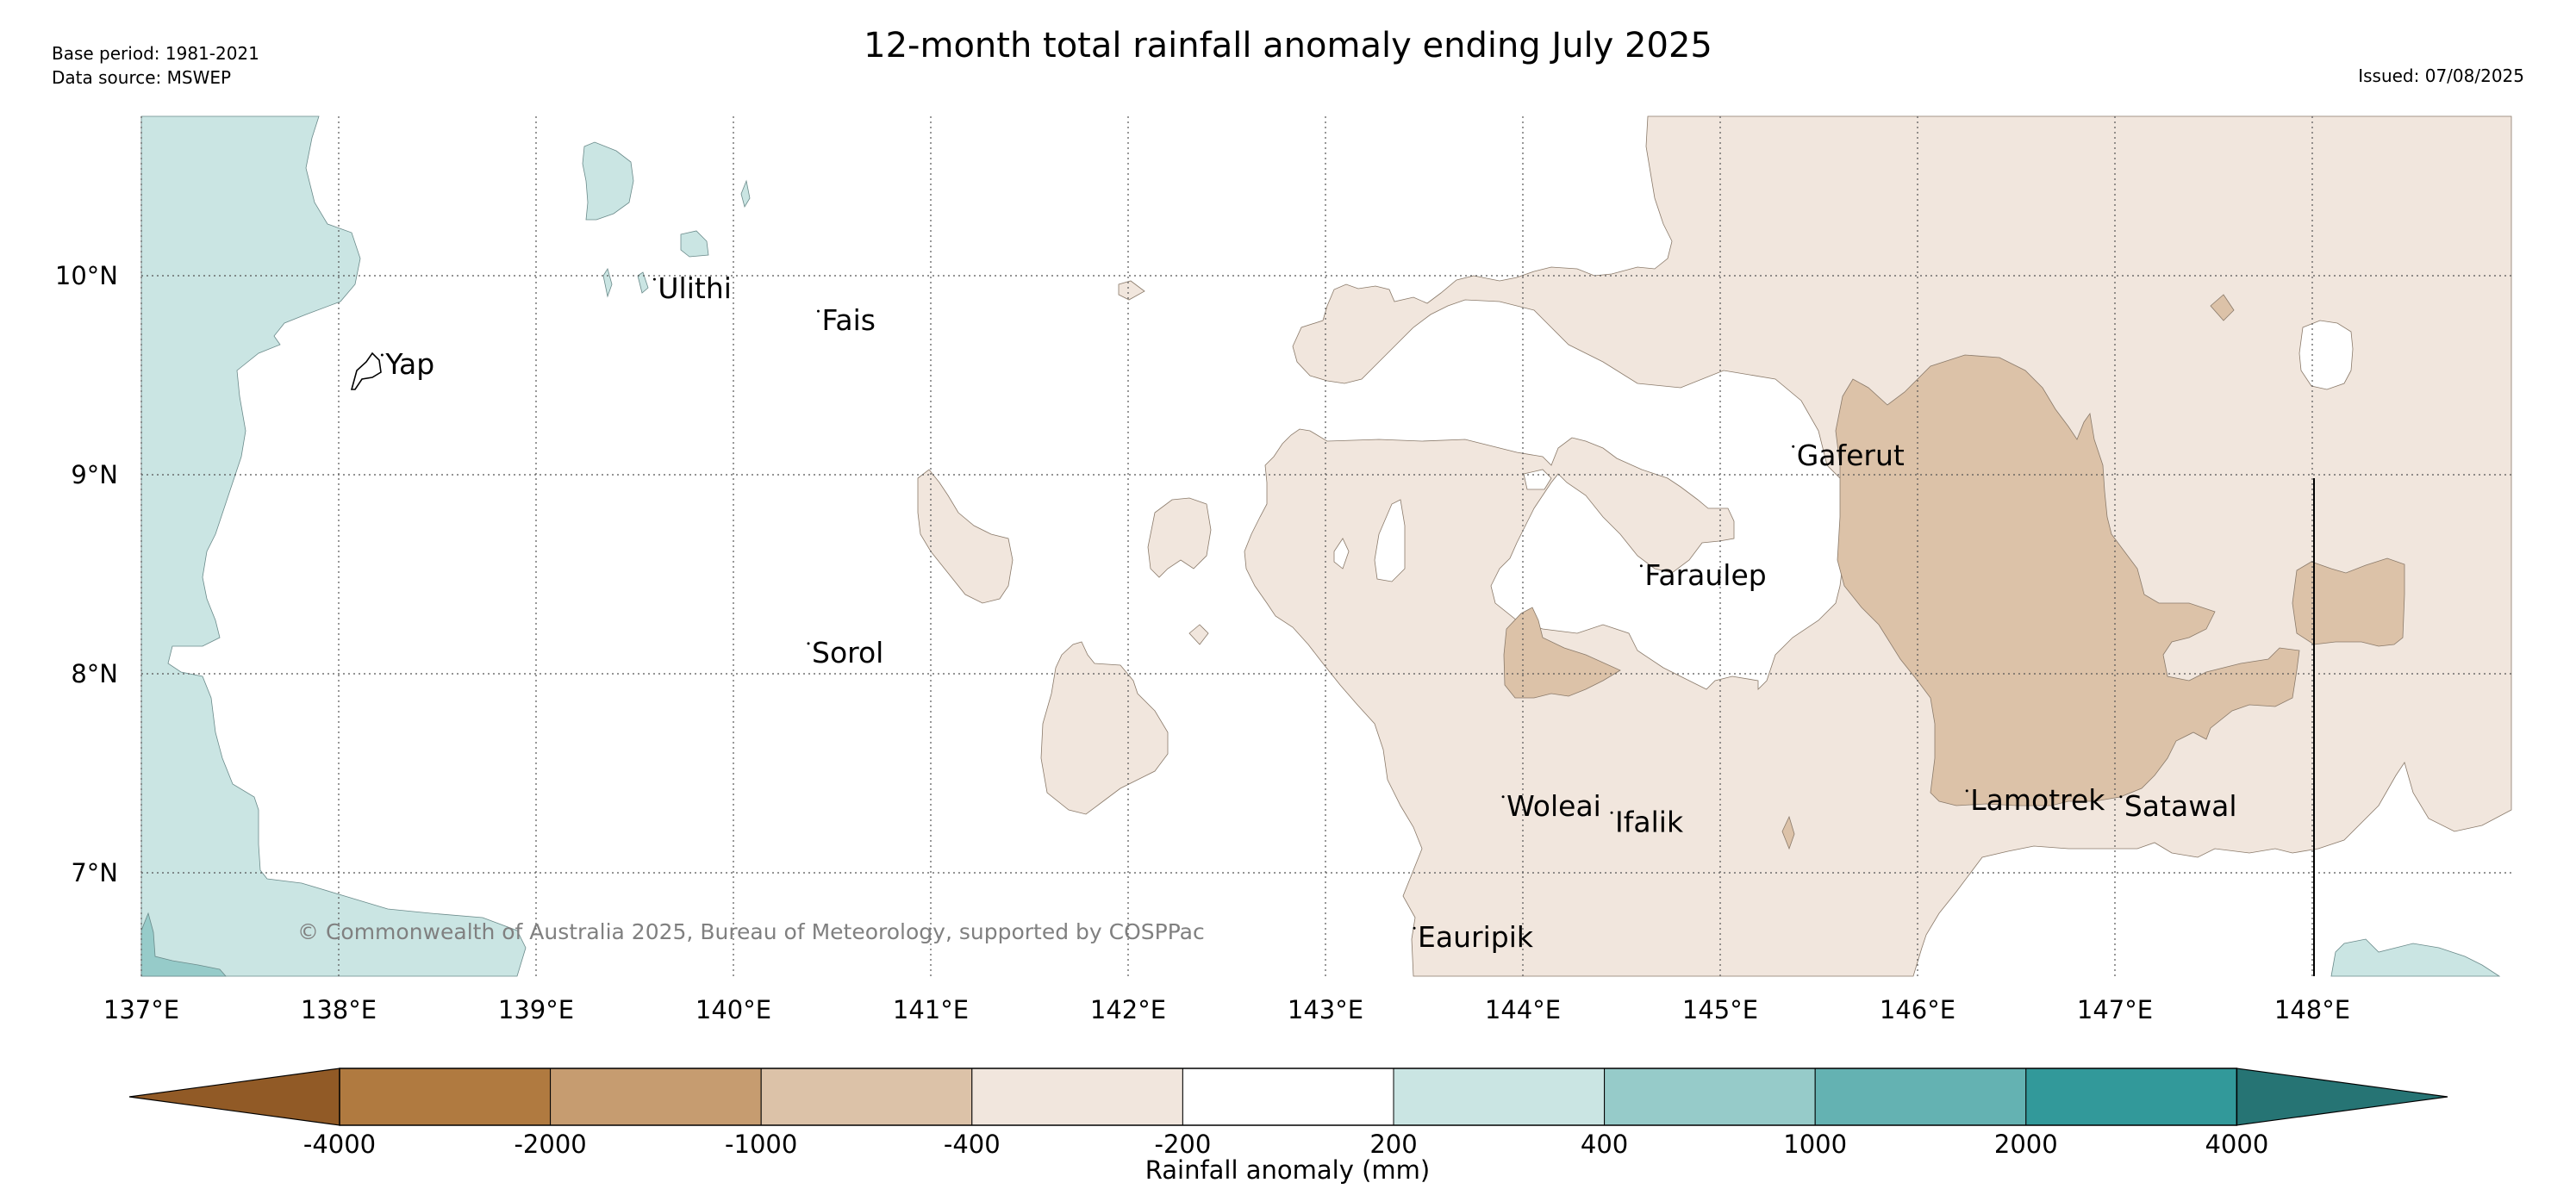 This screenshot has height=1189, width=2576. I want to click on place-label: Gaferut, so click(1851, 456).